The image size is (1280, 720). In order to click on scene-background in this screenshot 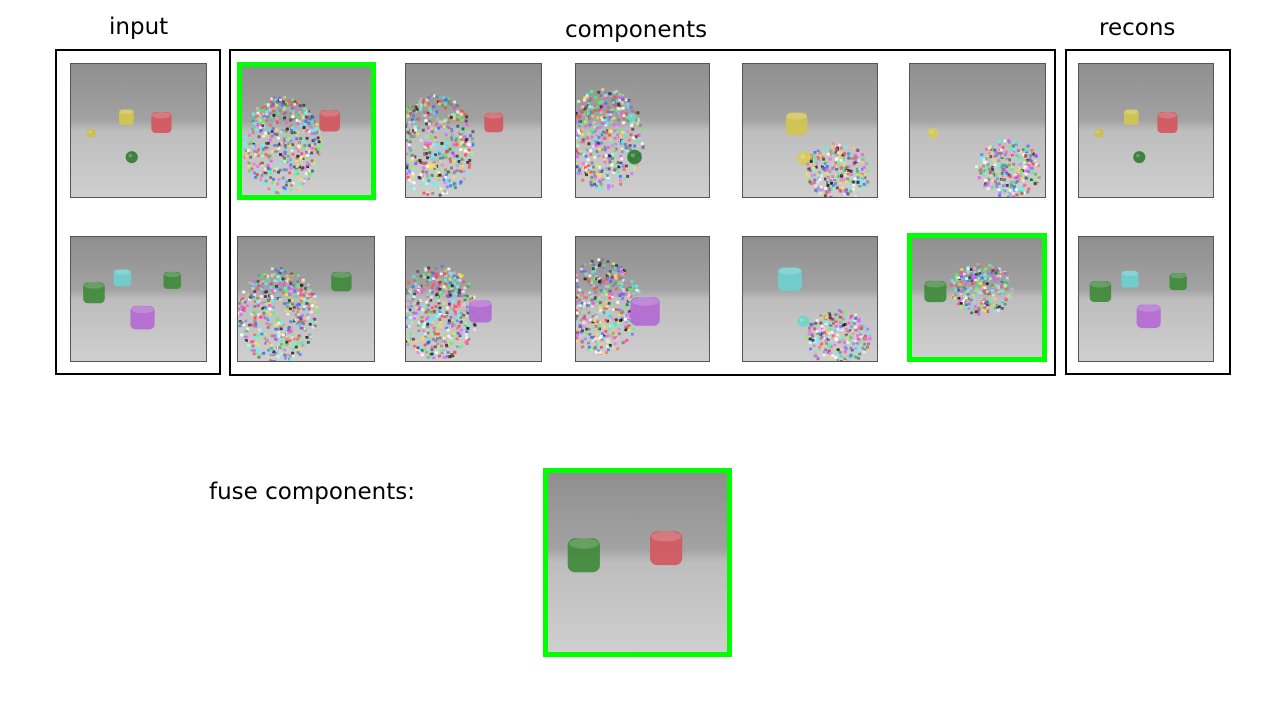, I will do `click(810, 130)`.